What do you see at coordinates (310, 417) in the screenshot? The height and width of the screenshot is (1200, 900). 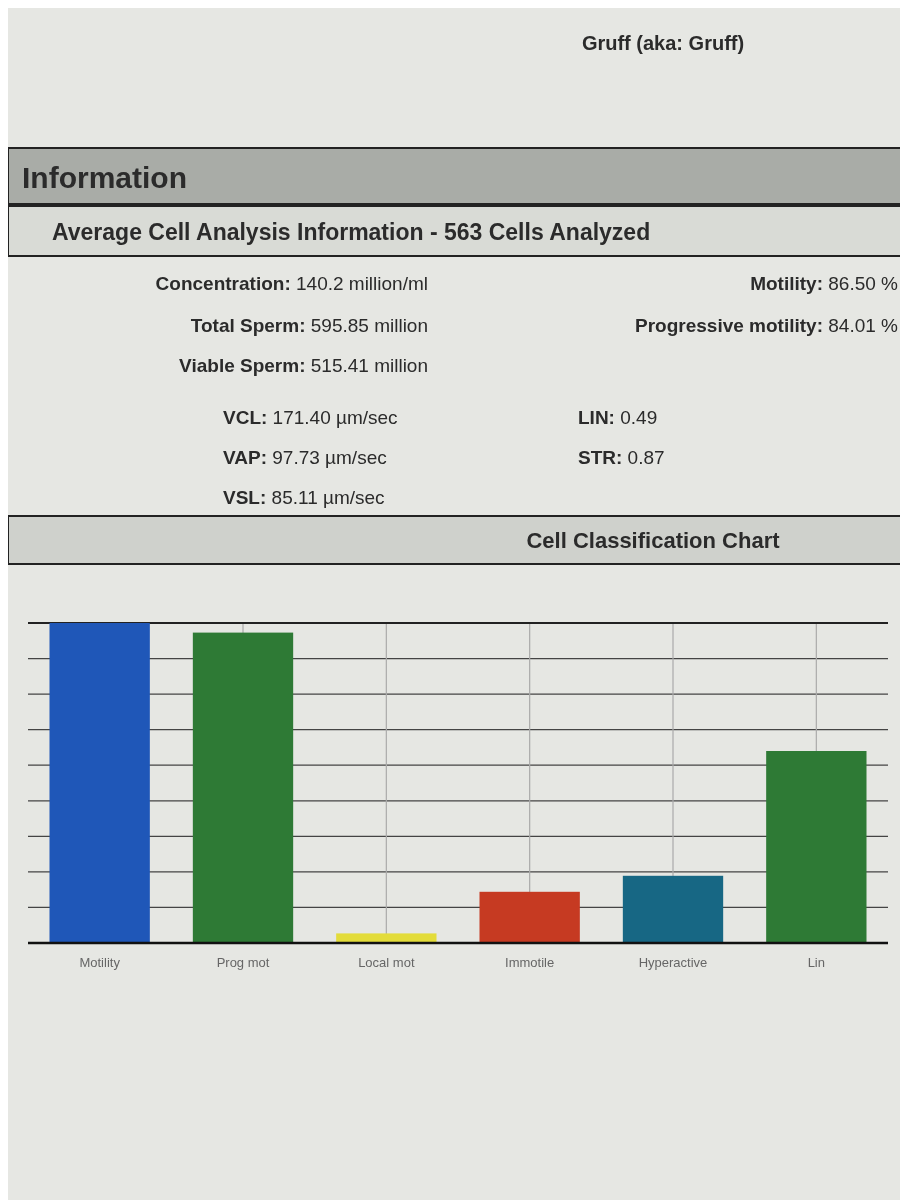 I see `text: VCL: 171.40 µm/sec` at bounding box center [310, 417].